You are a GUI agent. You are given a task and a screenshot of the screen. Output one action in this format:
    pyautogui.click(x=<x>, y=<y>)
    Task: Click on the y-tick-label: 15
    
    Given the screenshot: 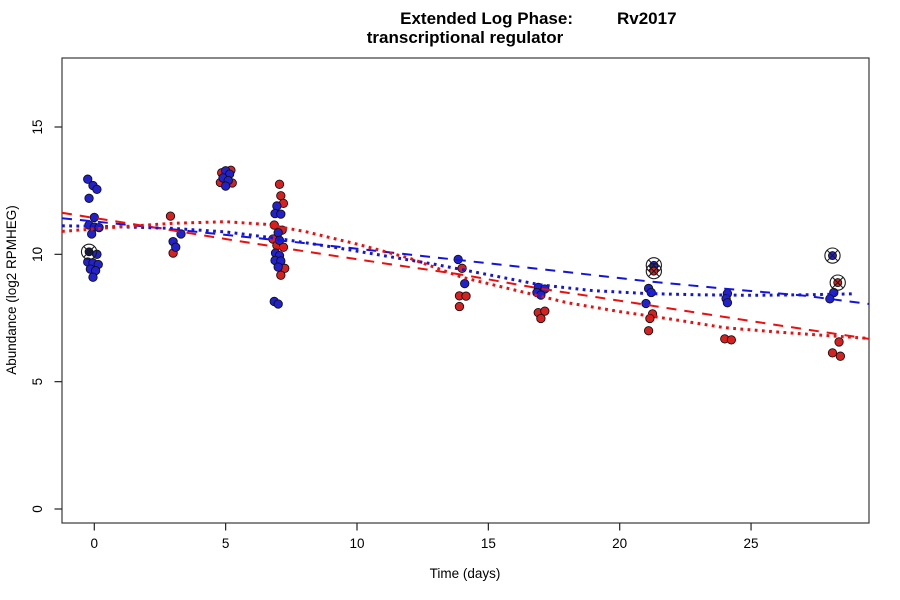 What is the action you would take?
    pyautogui.click(x=37, y=126)
    